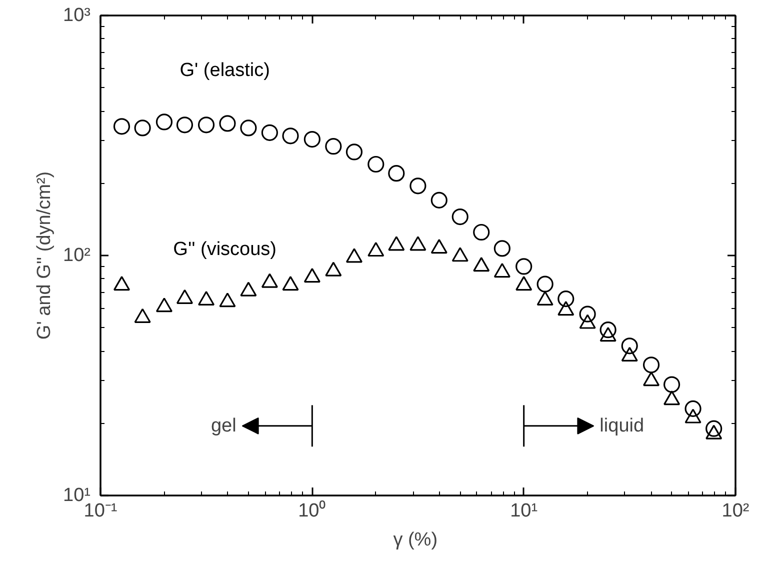 The image size is (770, 575). Describe the element at coordinates (77, 15) in the screenshot. I see `y-tick-label: 10³` at that location.